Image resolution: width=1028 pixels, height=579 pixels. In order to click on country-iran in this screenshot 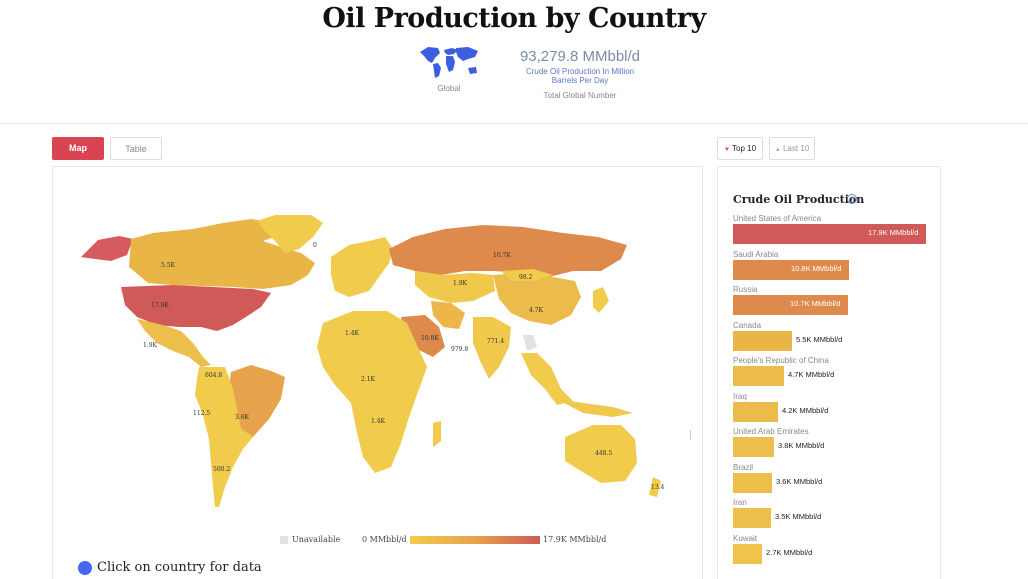, I will do `click(448, 315)`.